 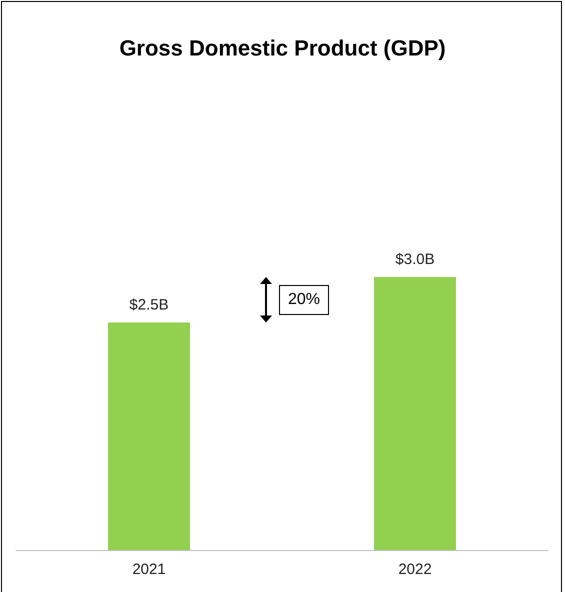 I want to click on x-tick-label: 2021, so click(x=149, y=569).